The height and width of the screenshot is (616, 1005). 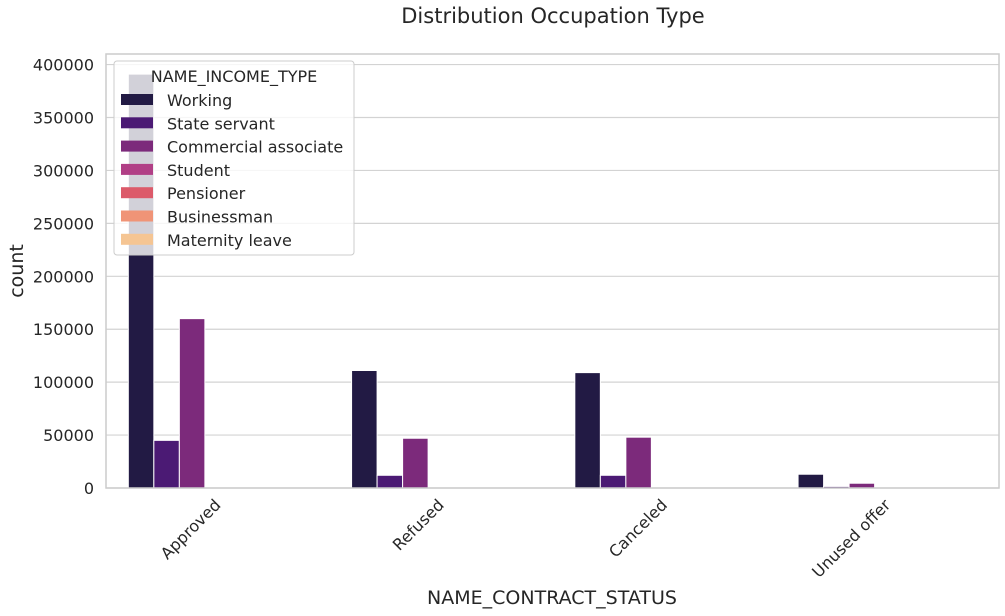 What do you see at coordinates (526, 538) in the screenshot?
I see `x-axis-ticks: Approved Refused Canceled Unused offer` at bounding box center [526, 538].